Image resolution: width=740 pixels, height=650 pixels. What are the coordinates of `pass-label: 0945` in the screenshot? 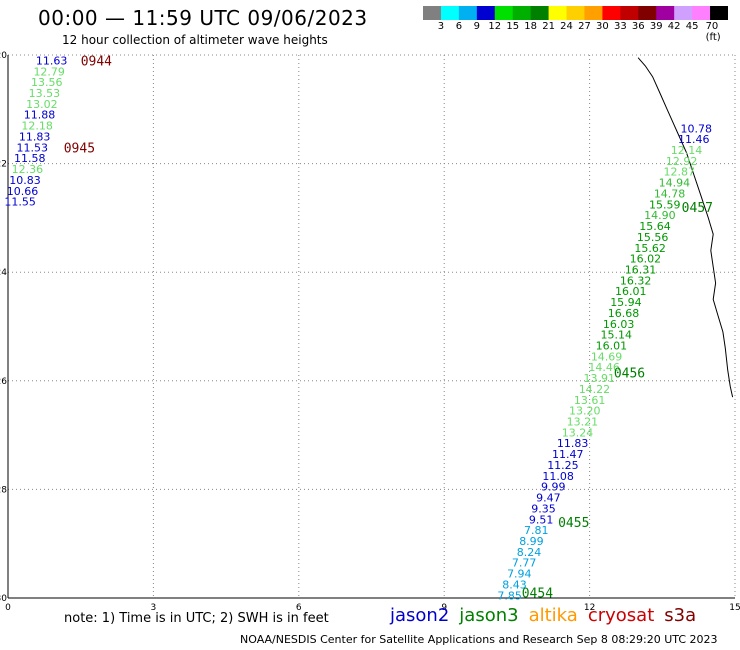 It's located at (79, 148).